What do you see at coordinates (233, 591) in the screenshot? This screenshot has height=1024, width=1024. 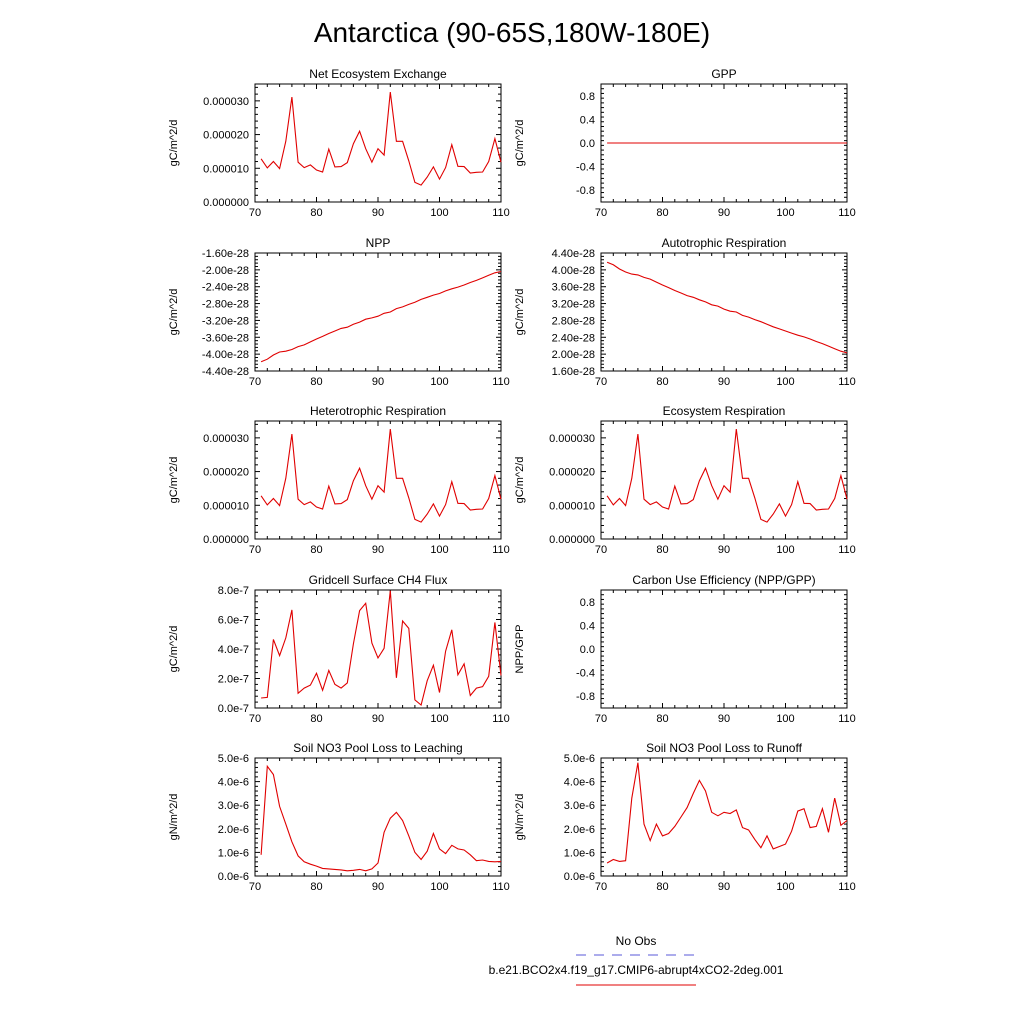 I see `y-tick-label: 8.0e-7` at bounding box center [233, 591].